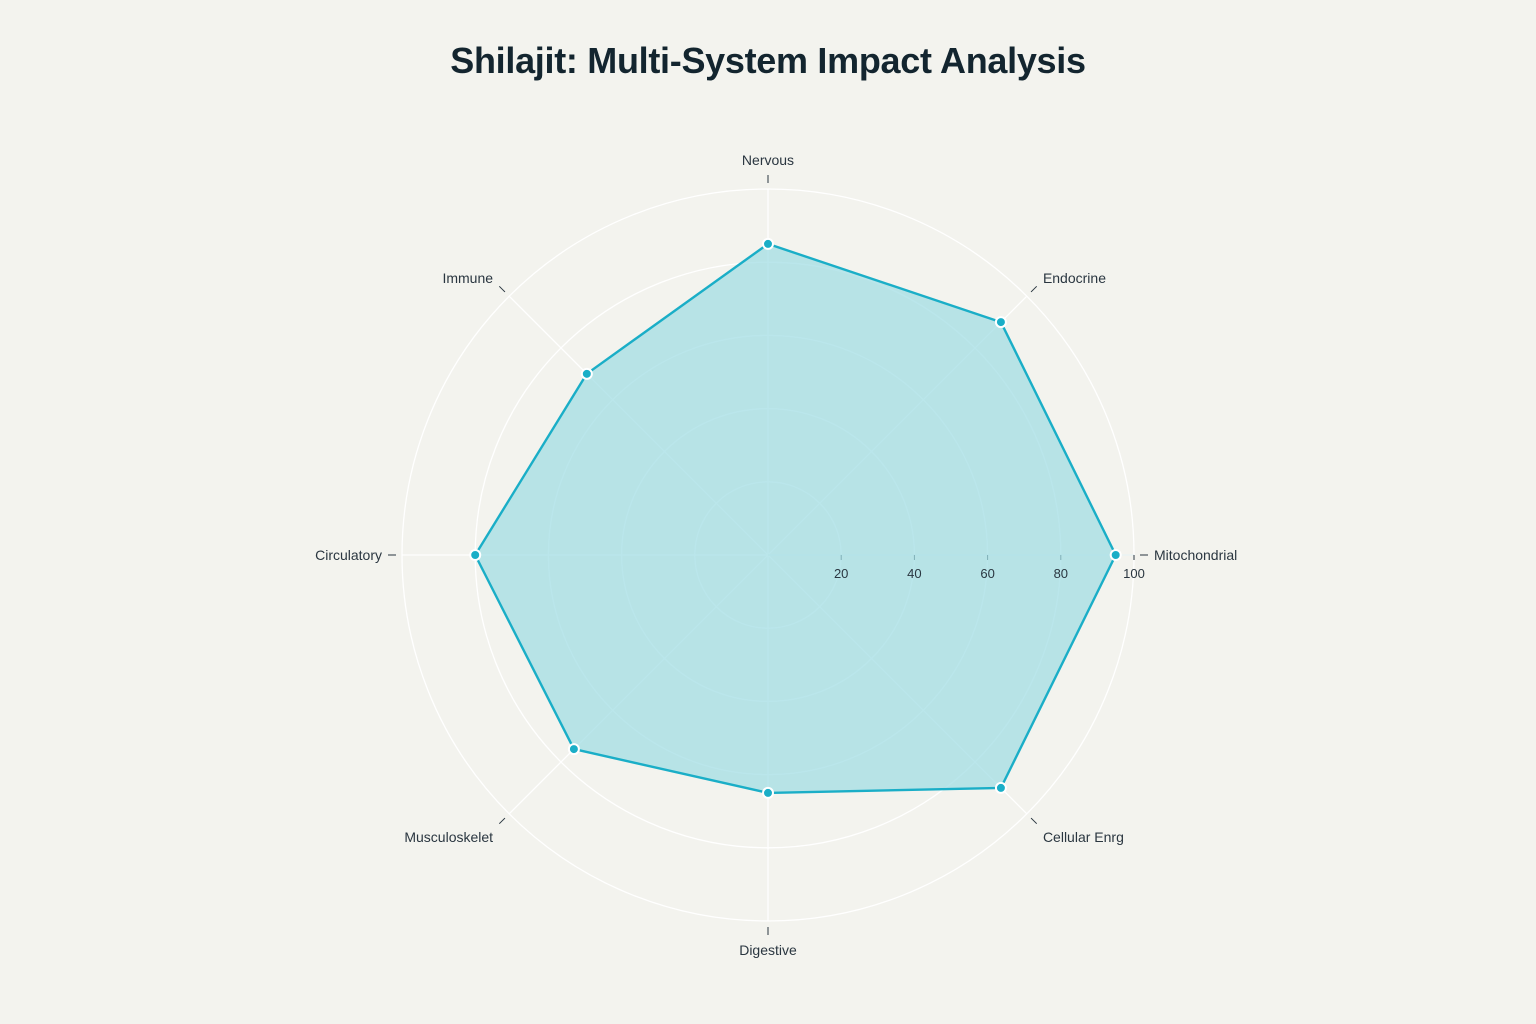  What do you see at coordinates (1061, 573) in the screenshot?
I see `radial-tick-label: 80` at bounding box center [1061, 573].